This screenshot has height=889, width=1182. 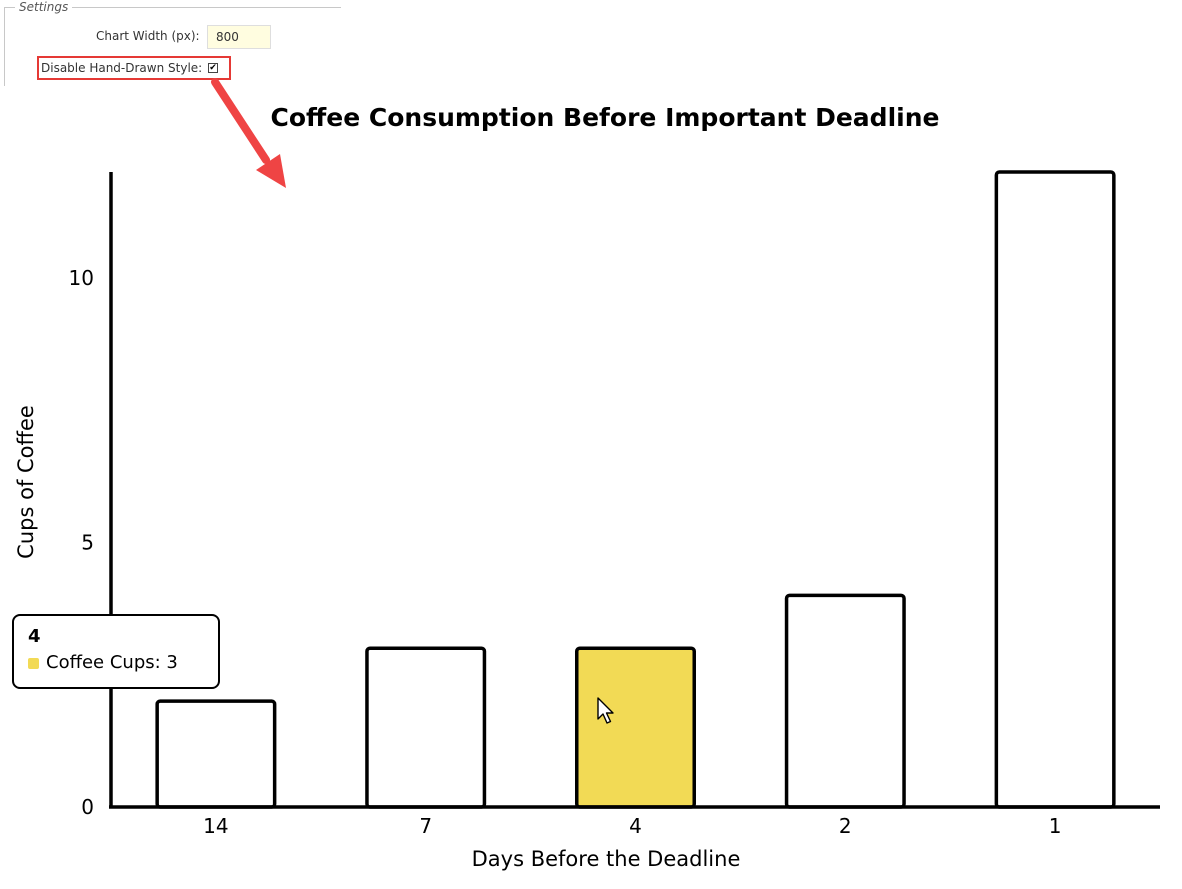 I want to click on bar-tooltip: 4 Coffee Cups: 3, so click(x=116, y=651).